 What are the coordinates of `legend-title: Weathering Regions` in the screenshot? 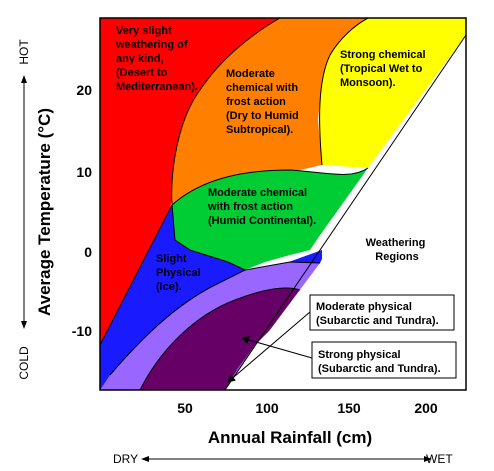 It's located at (397, 250).